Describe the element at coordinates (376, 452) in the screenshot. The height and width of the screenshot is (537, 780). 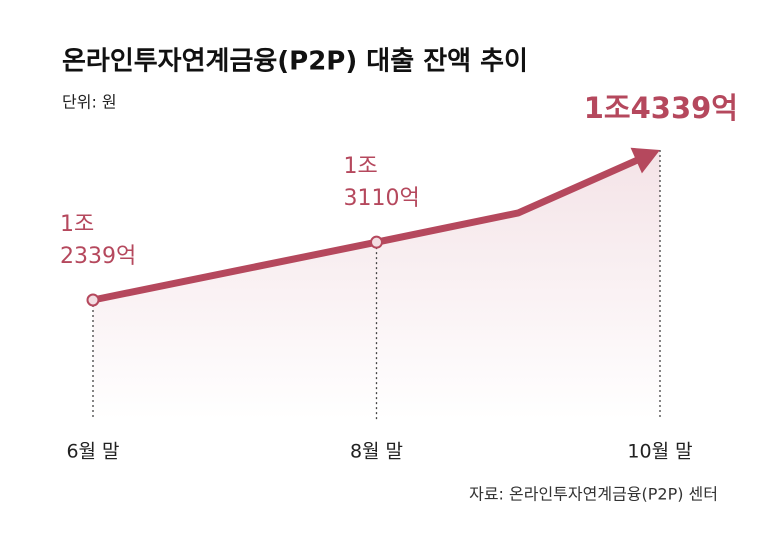
I see `x-tick-label: 8월 말` at that location.